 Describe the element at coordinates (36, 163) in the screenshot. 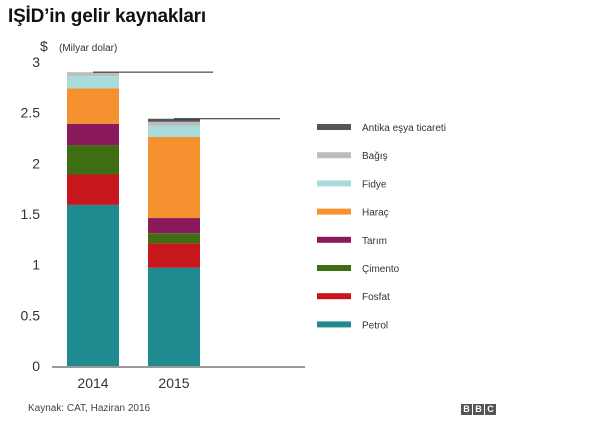

I see `y-tick-label: 2` at that location.